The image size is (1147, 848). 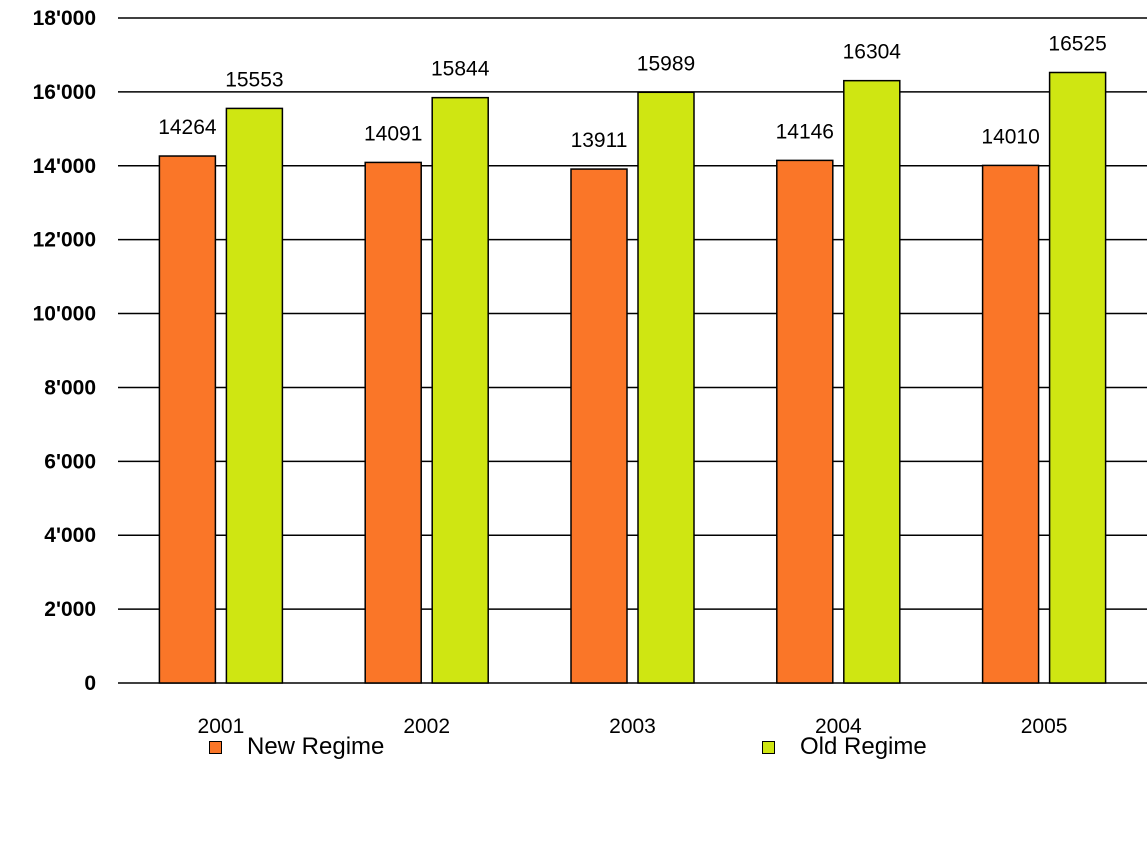 What do you see at coordinates (599, 140) in the screenshot?
I see `data-label: 13911` at bounding box center [599, 140].